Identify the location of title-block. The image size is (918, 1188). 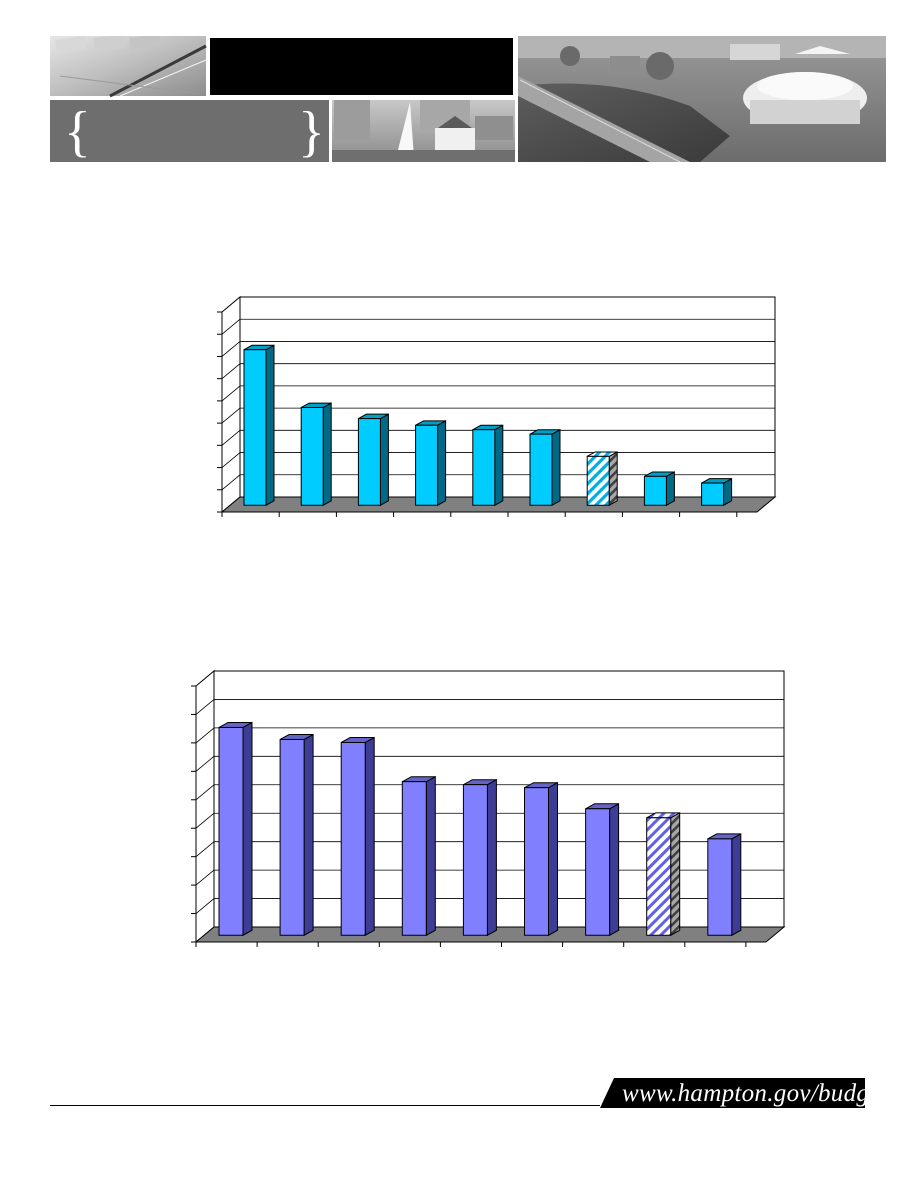
(361, 66).